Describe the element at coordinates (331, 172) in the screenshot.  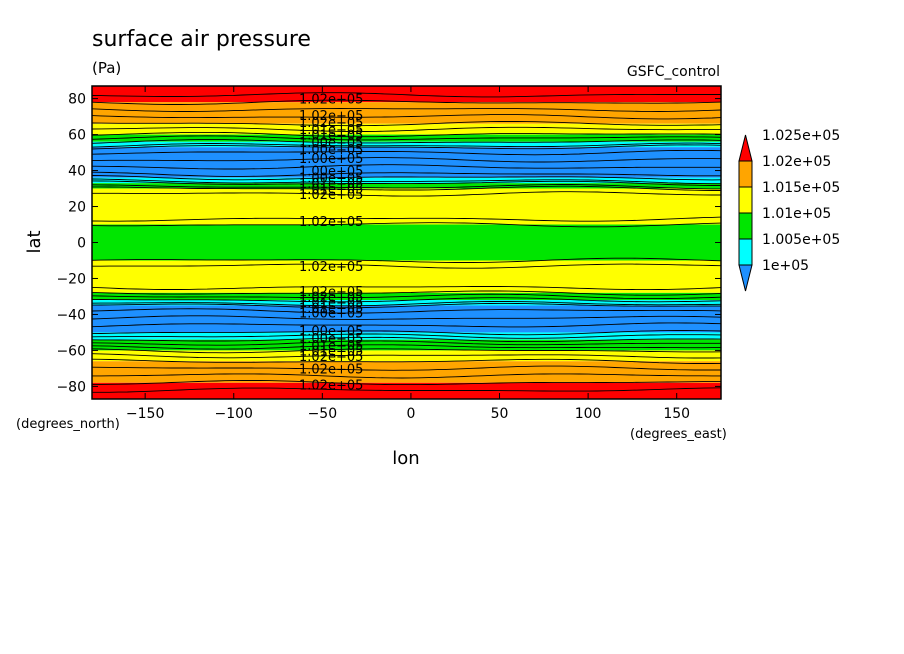
I see `contour-label-8: 1.00e+05` at that location.